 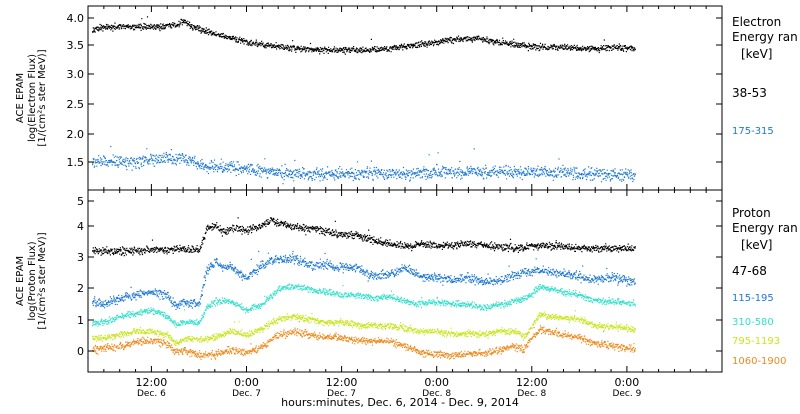 I want to click on y-tick-label-electron-2: 2.5, so click(x=76, y=104).